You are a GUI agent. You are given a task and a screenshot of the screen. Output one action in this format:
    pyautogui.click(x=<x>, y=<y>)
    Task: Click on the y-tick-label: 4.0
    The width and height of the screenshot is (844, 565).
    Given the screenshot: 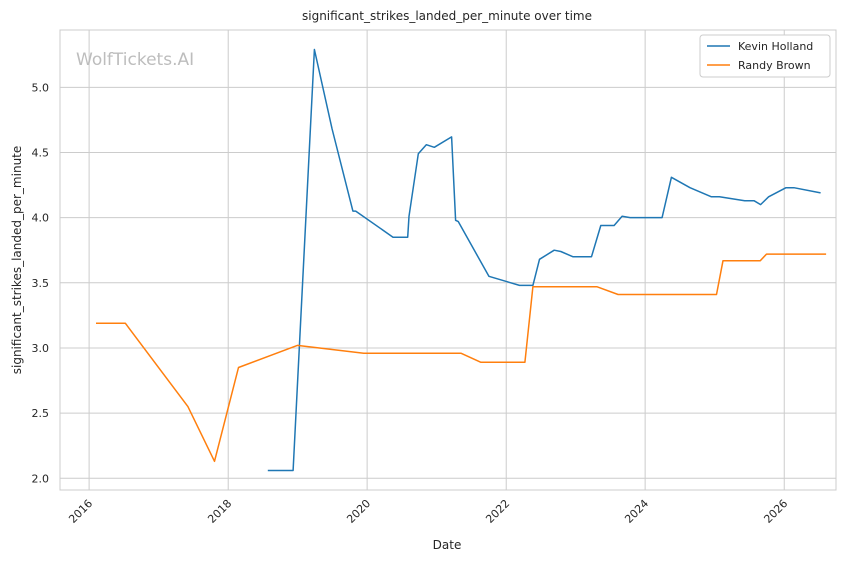 What is the action you would take?
    pyautogui.click(x=41, y=218)
    